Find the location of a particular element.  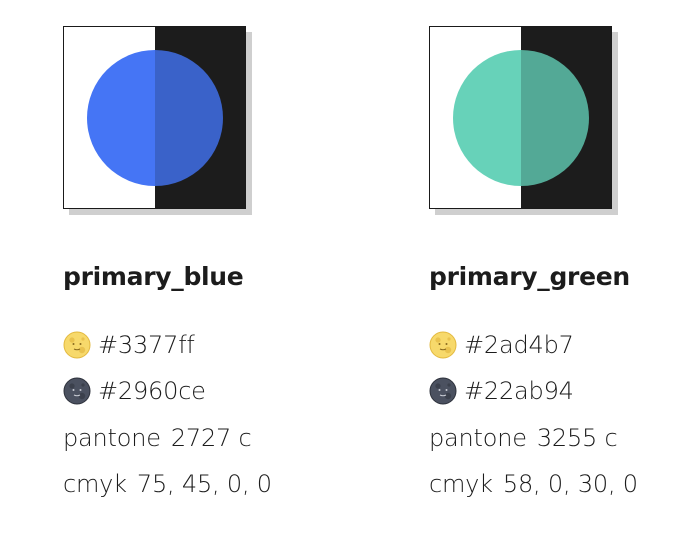

pantone-row: pantone 2727 c is located at coordinates (157, 438).